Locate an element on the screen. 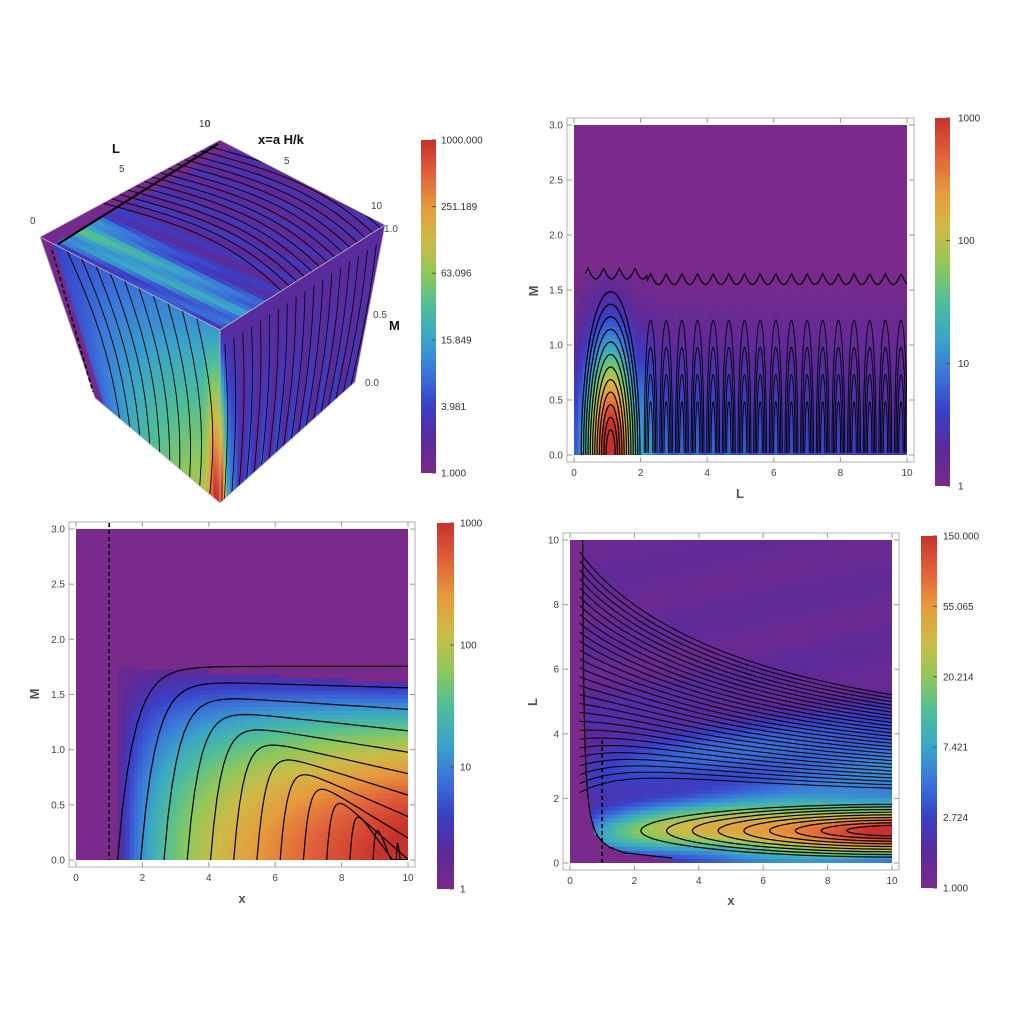 The image size is (1012, 1012). M-tick-0: 0.0 is located at coordinates (372, 383).